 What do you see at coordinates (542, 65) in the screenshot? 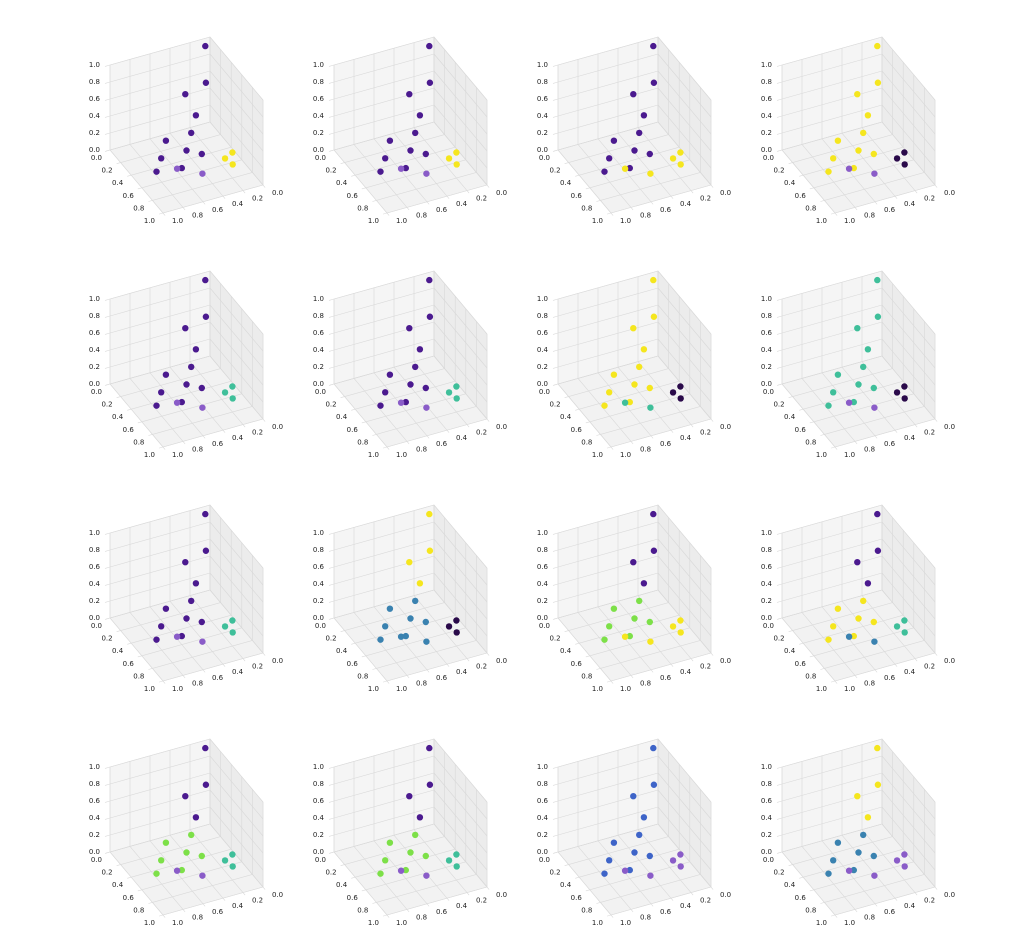
I see `z-tick-label: 1.0` at bounding box center [542, 65].